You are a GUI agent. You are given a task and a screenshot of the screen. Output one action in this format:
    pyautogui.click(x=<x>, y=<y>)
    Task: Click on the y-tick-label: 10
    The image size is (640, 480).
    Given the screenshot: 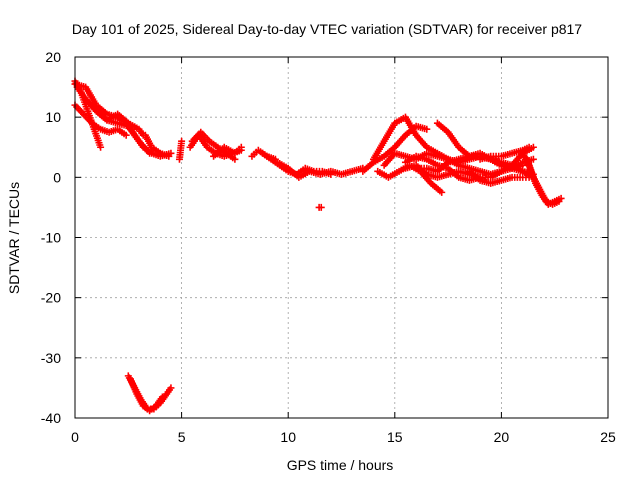 What is the action you would take?
    pyautogui.click(x=53, y=117)
    